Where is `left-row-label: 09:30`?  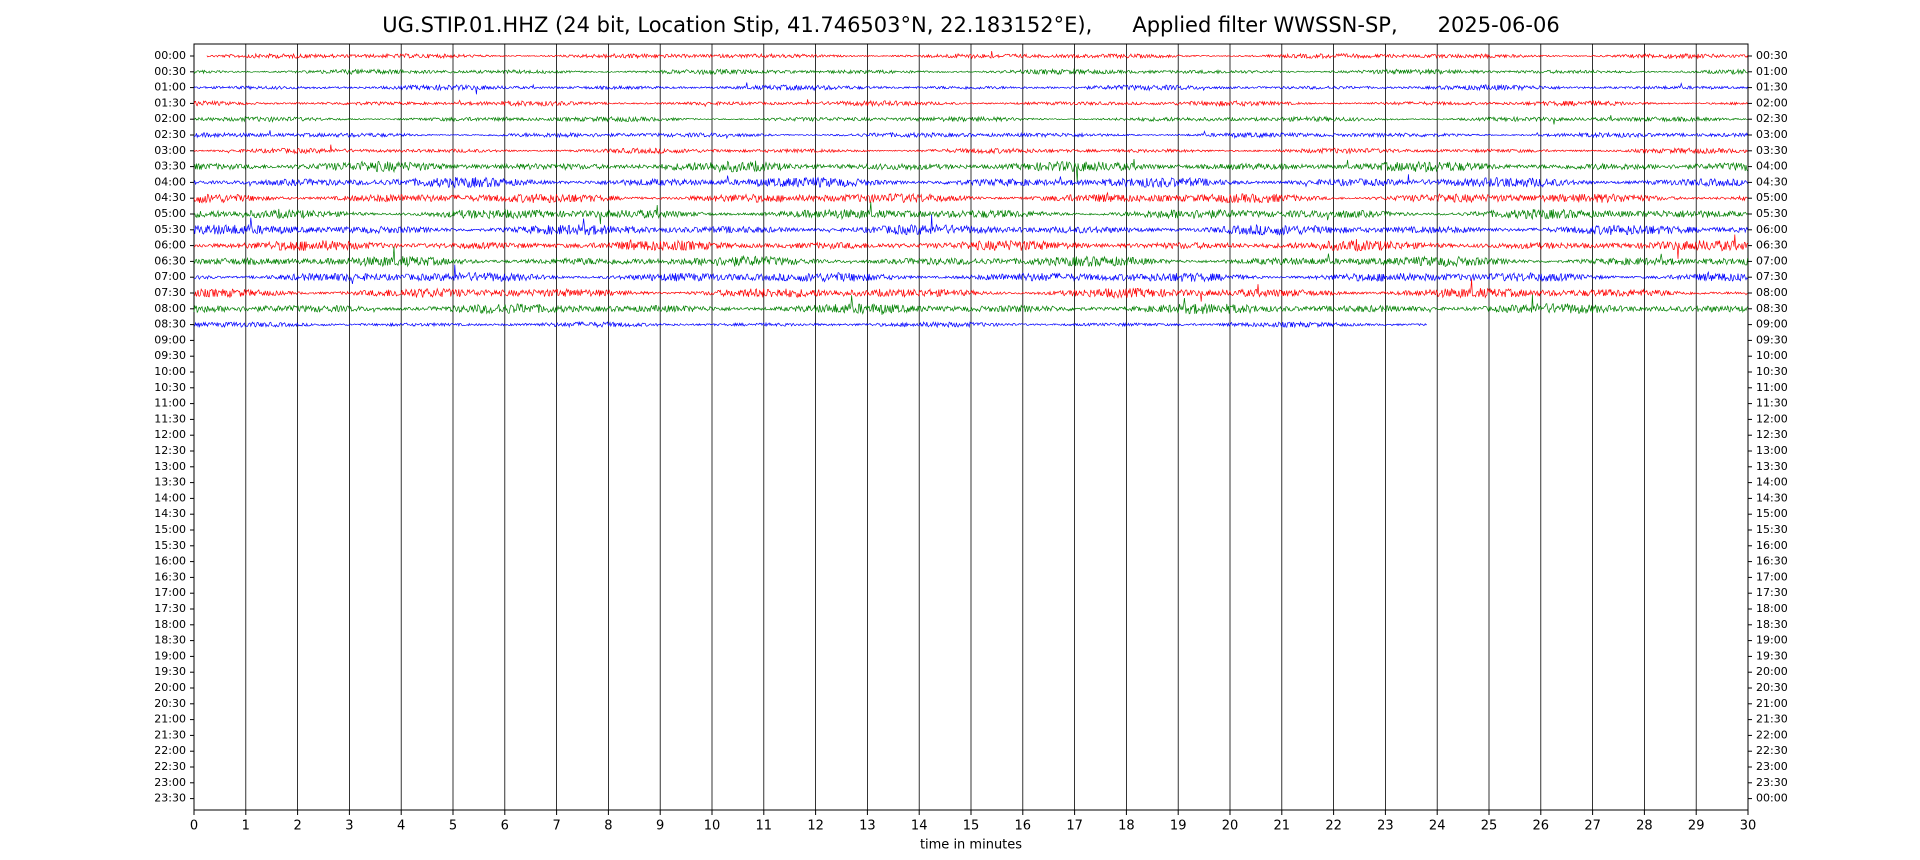 left-row-label: 09:30 is located at coordinates (170, 355).